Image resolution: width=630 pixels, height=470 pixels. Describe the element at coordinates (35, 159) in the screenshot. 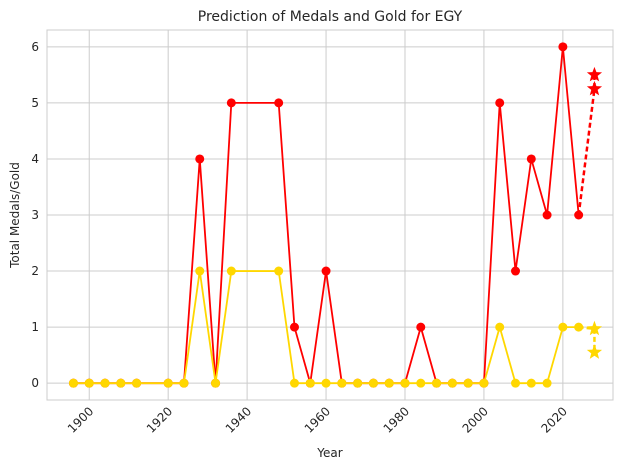

I see `y-tick-label: 4` at that location.